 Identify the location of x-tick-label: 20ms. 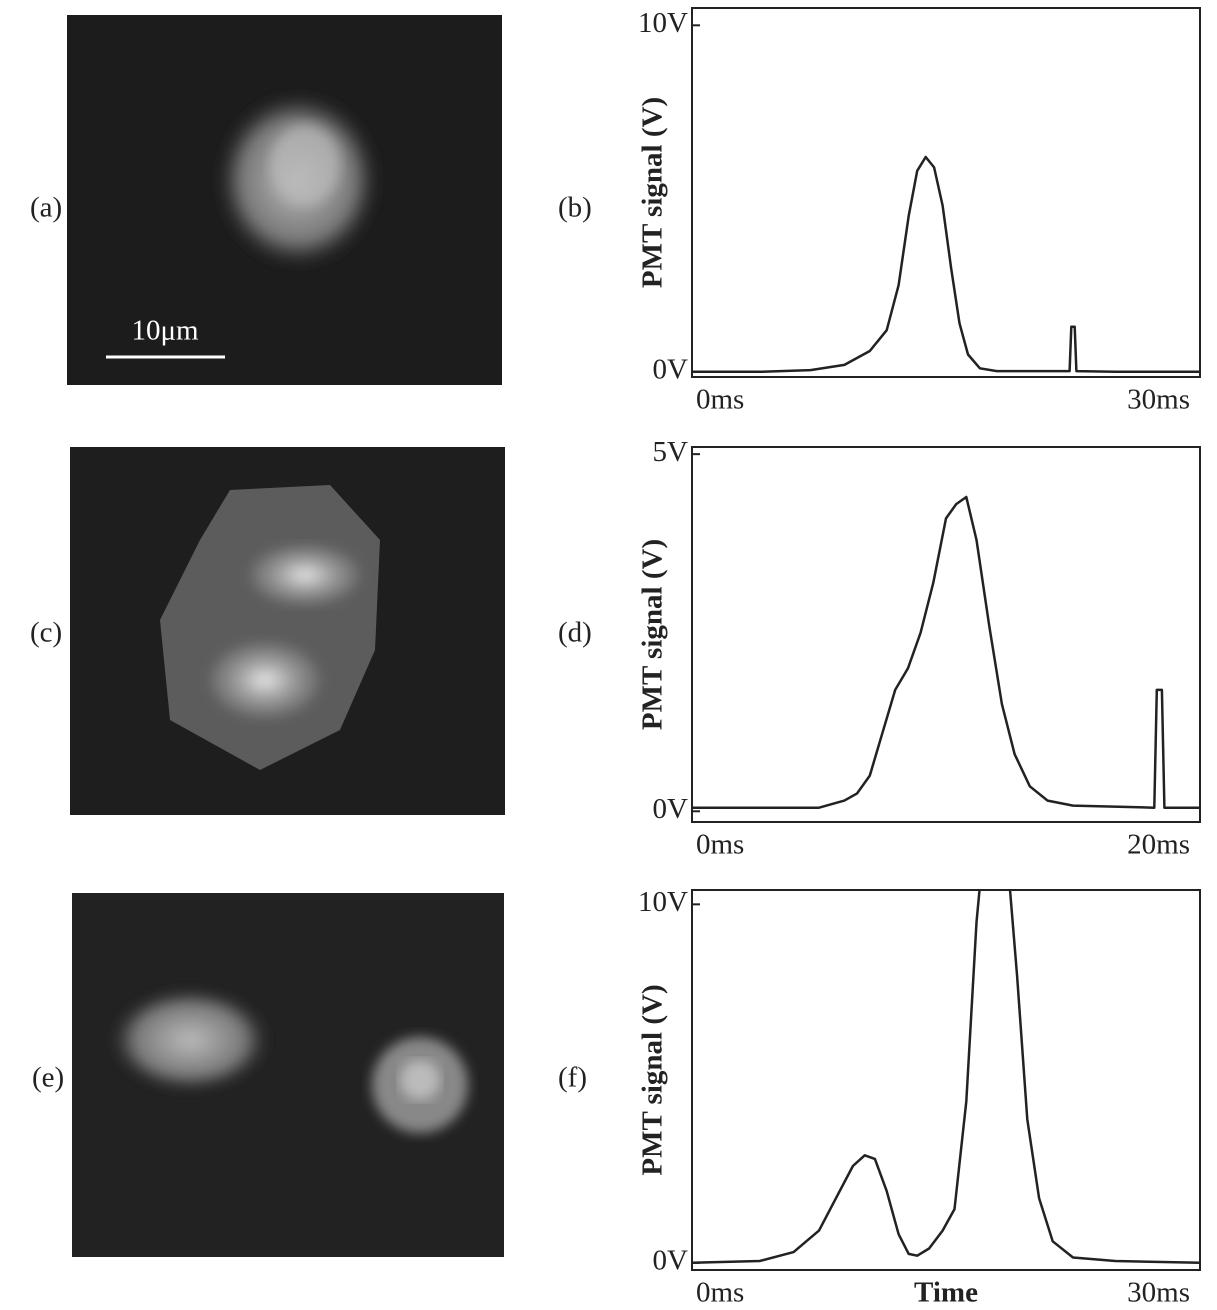
(1158, 845).